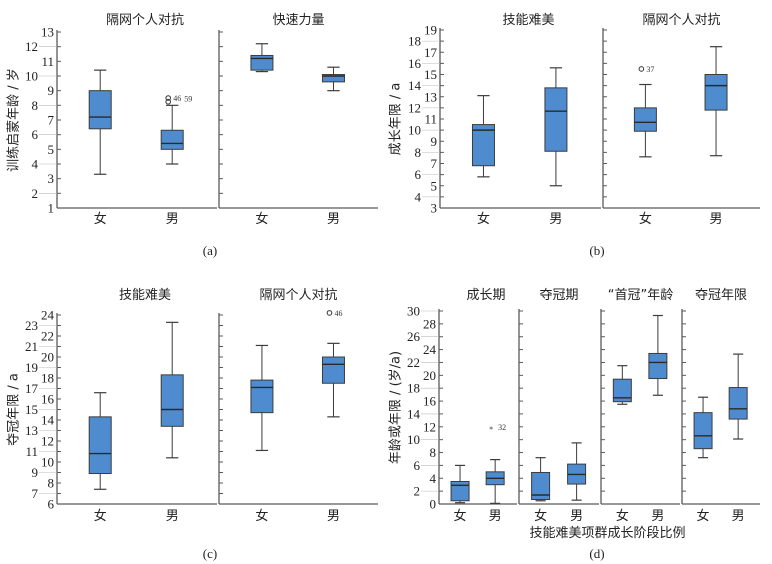 The width and height of the screenshot is (772, 564). I want to click on box-male: 46 男, so click(333, 416).